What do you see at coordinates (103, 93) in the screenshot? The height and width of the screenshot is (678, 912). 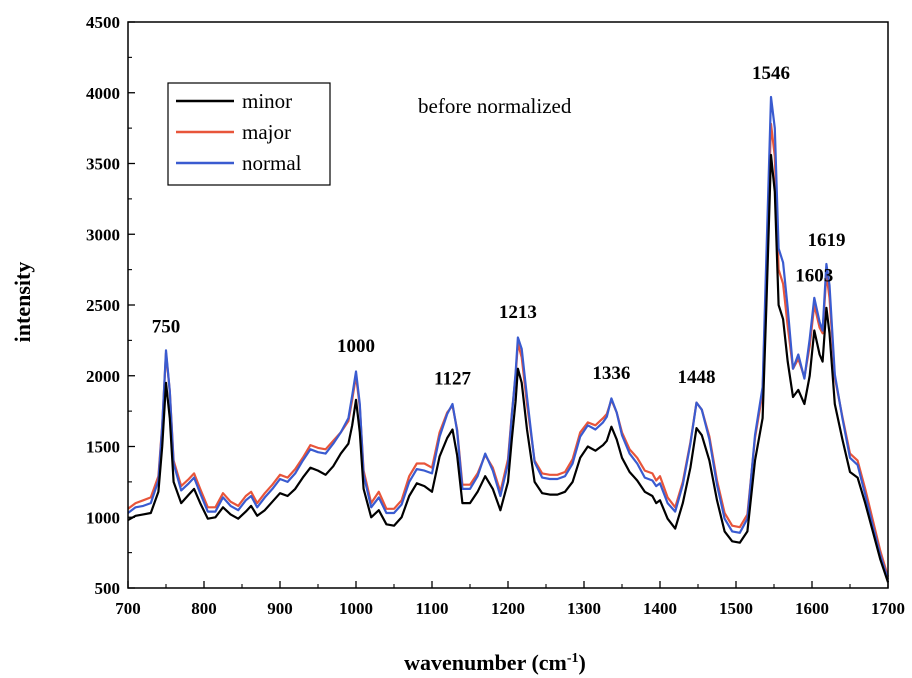 I see `y-tick-label: 4000` at bounding box center [103, 93].